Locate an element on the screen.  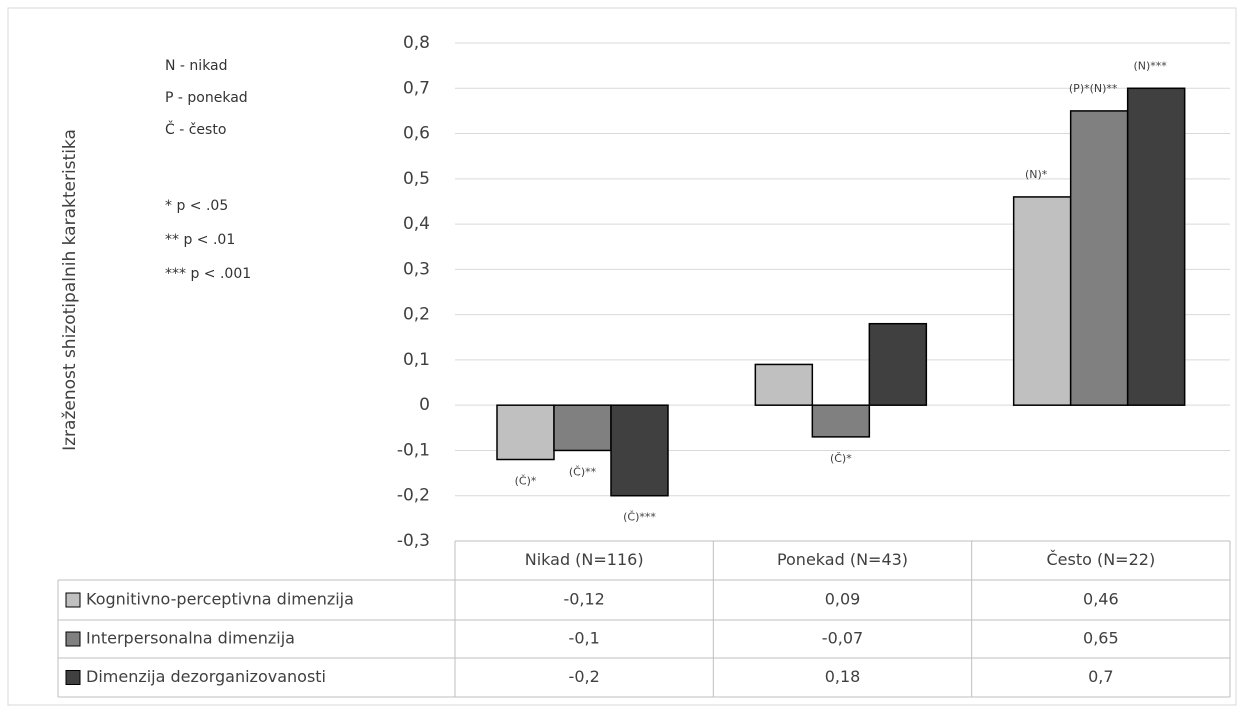
y-tick-label: 0,1 is located at coordinates (416, 360).